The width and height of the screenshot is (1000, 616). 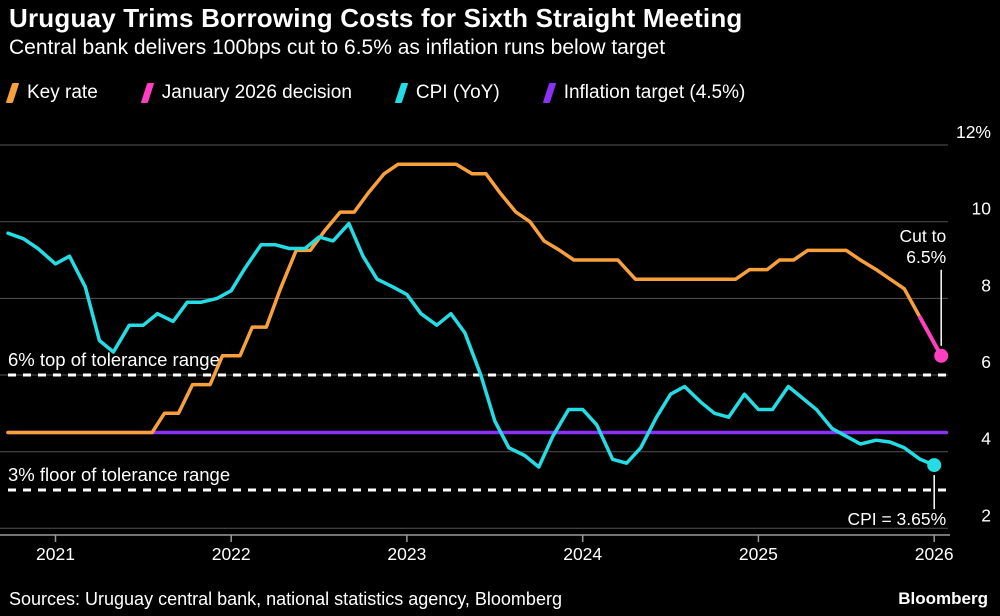 What do you see at coordinates (896, 519) in the screenshot?
I see `annotation-text: CPI = 3.65%` at bounding box center [896, 519].